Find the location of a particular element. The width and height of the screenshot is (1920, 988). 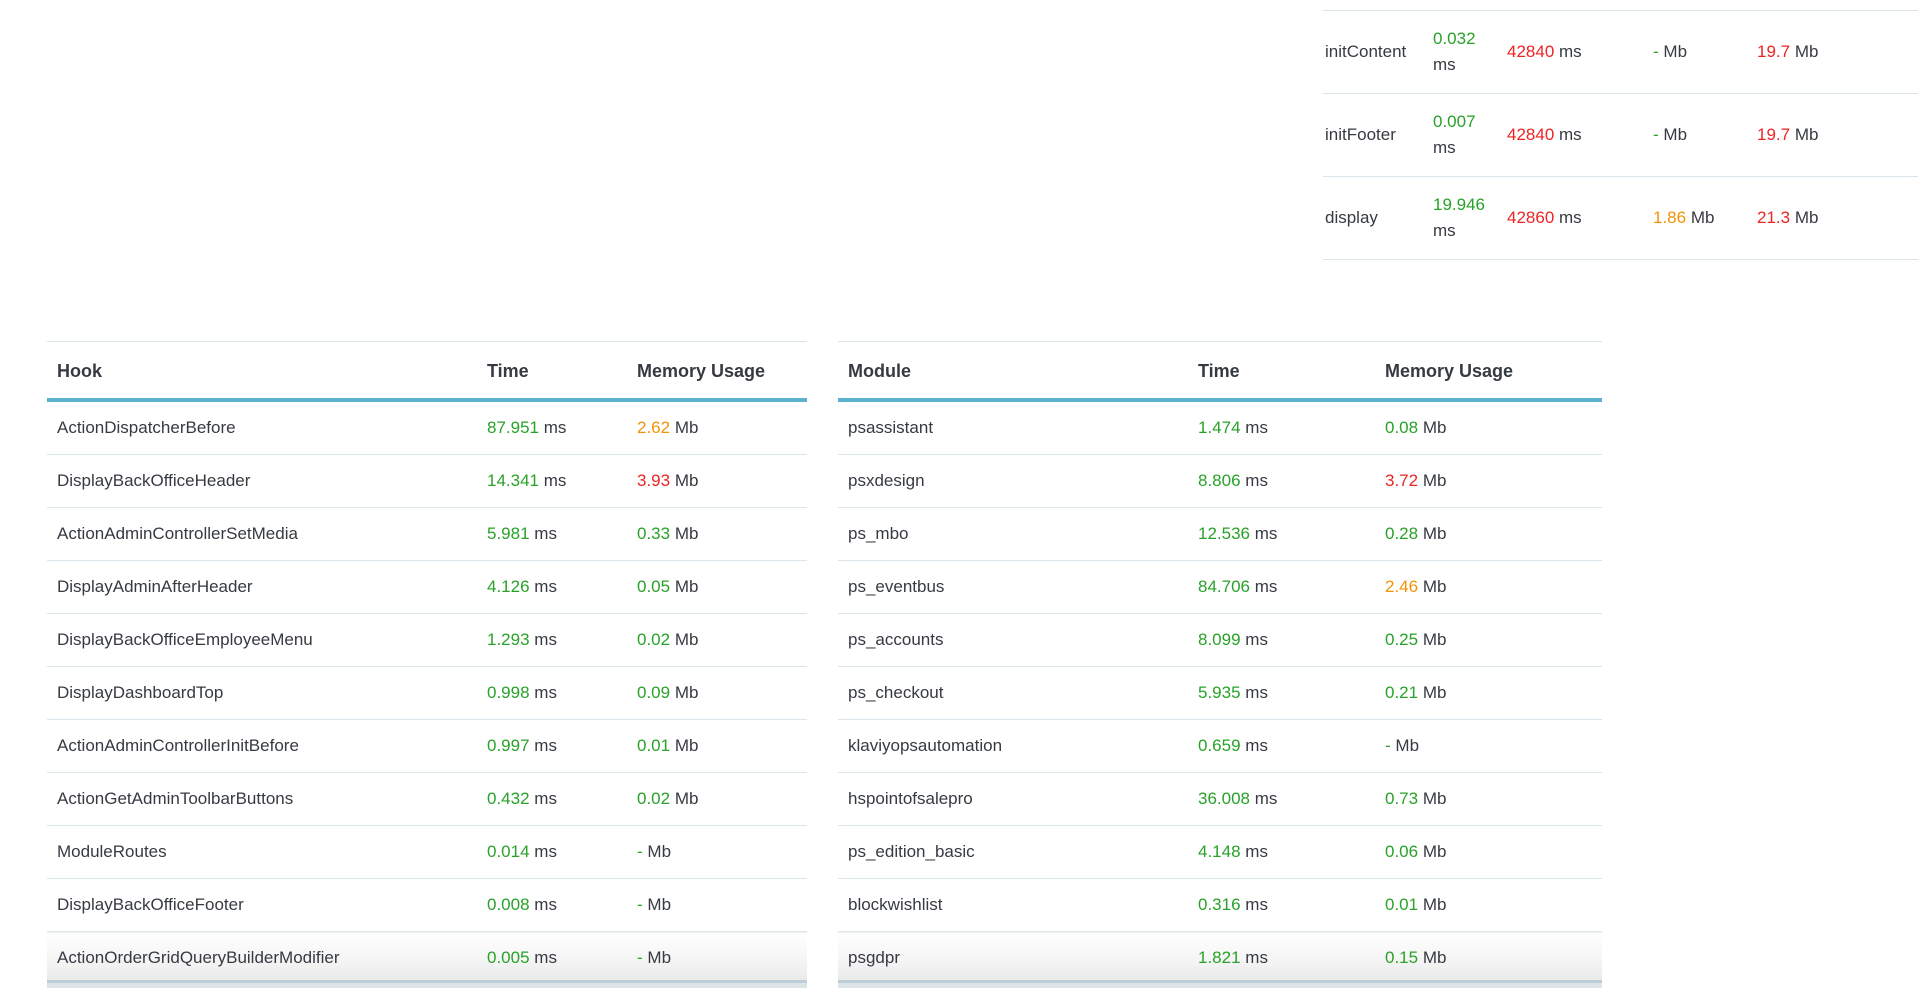

memory-cell: 0.08 Mb is located at coordinates (1488, 427).